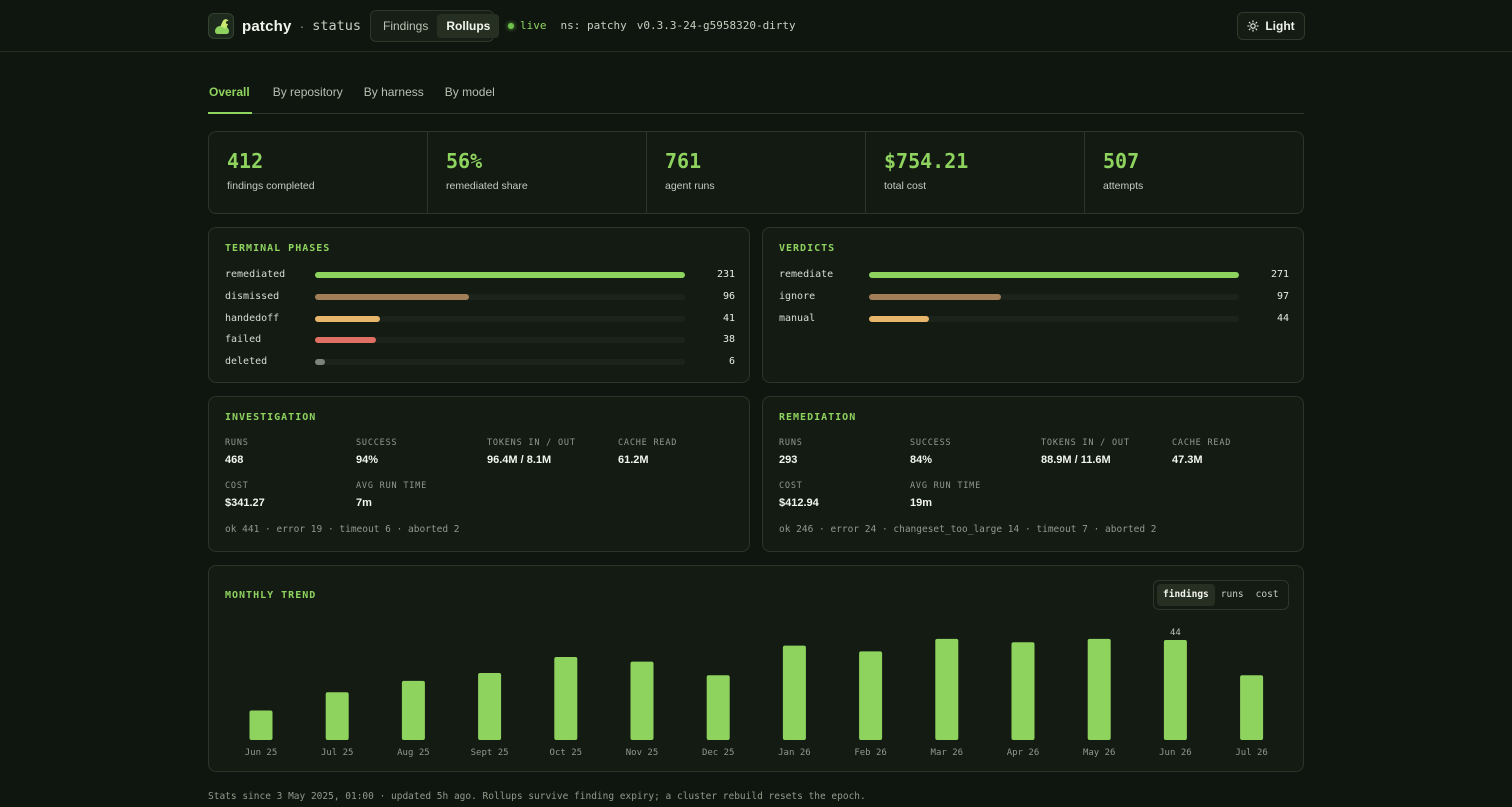 This screenshot has height=807, width=1512. Describe the element at coordinates (406, 26) in the screenshot. I see `nav-findings-button: Findings` at that location.